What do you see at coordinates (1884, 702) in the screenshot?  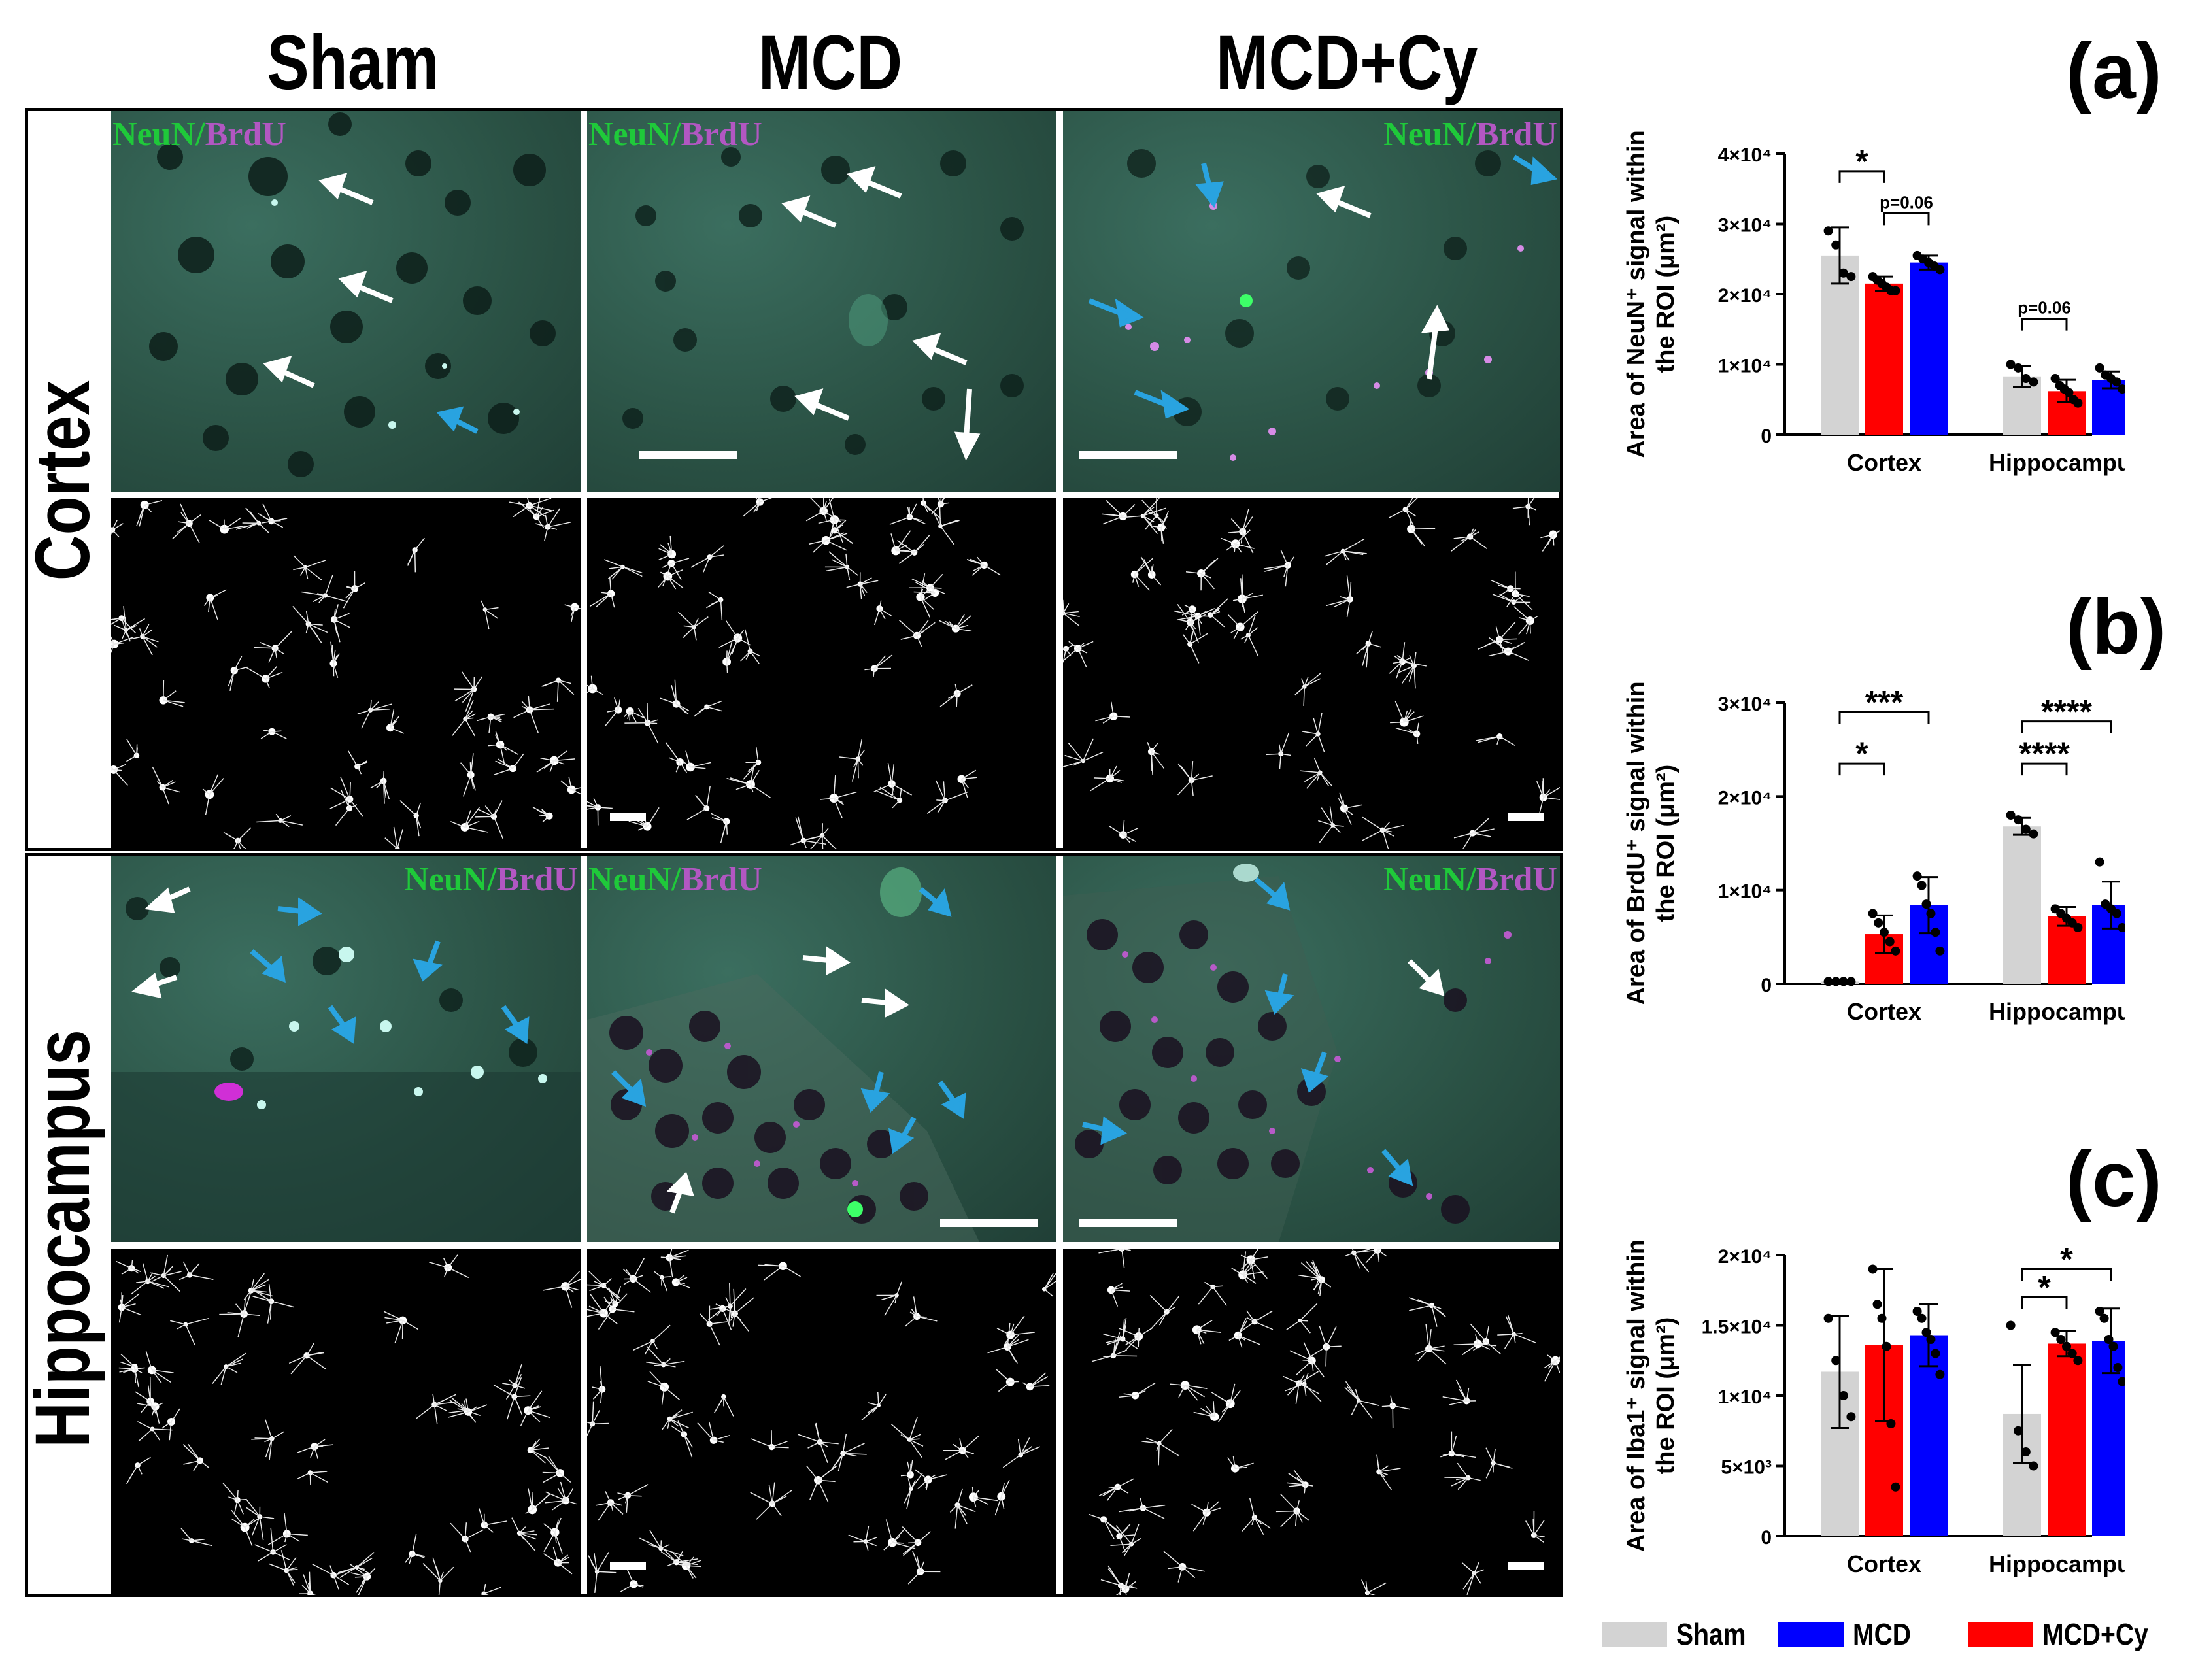 I see `significance-label: ***` at bounding box center [1884, 702].